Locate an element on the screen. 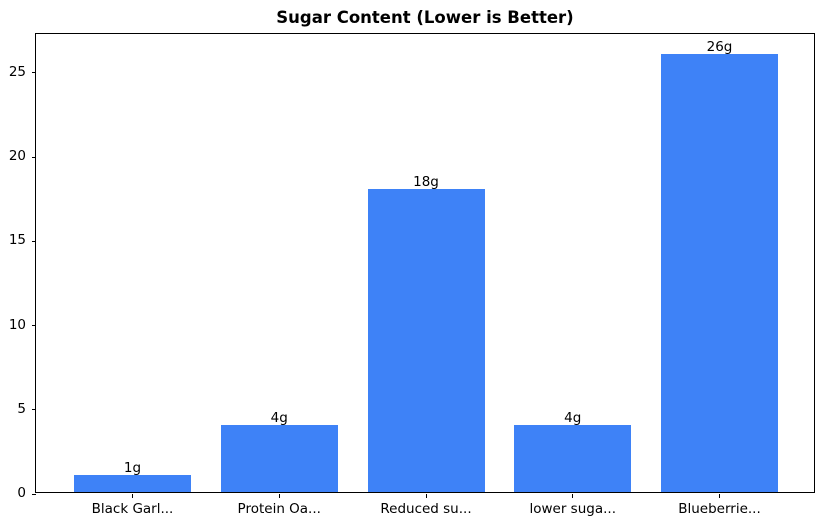 This screenshot has height=528, width=822. y-axis-tick-label: 0 is located at coordinates (21, 493).